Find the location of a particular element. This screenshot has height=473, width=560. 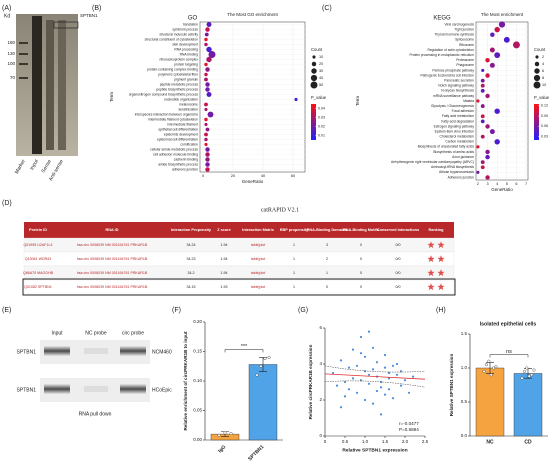

y-tick-label: amide biosynthetic process is located at coordinates (178, 164).